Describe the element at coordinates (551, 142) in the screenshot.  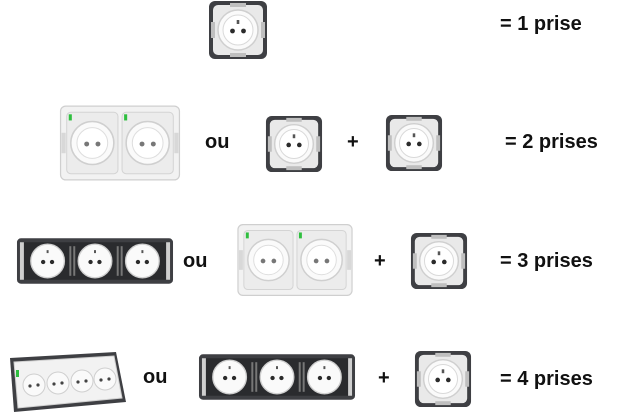
I see `result-2-prises: = 2 prises` at that location.